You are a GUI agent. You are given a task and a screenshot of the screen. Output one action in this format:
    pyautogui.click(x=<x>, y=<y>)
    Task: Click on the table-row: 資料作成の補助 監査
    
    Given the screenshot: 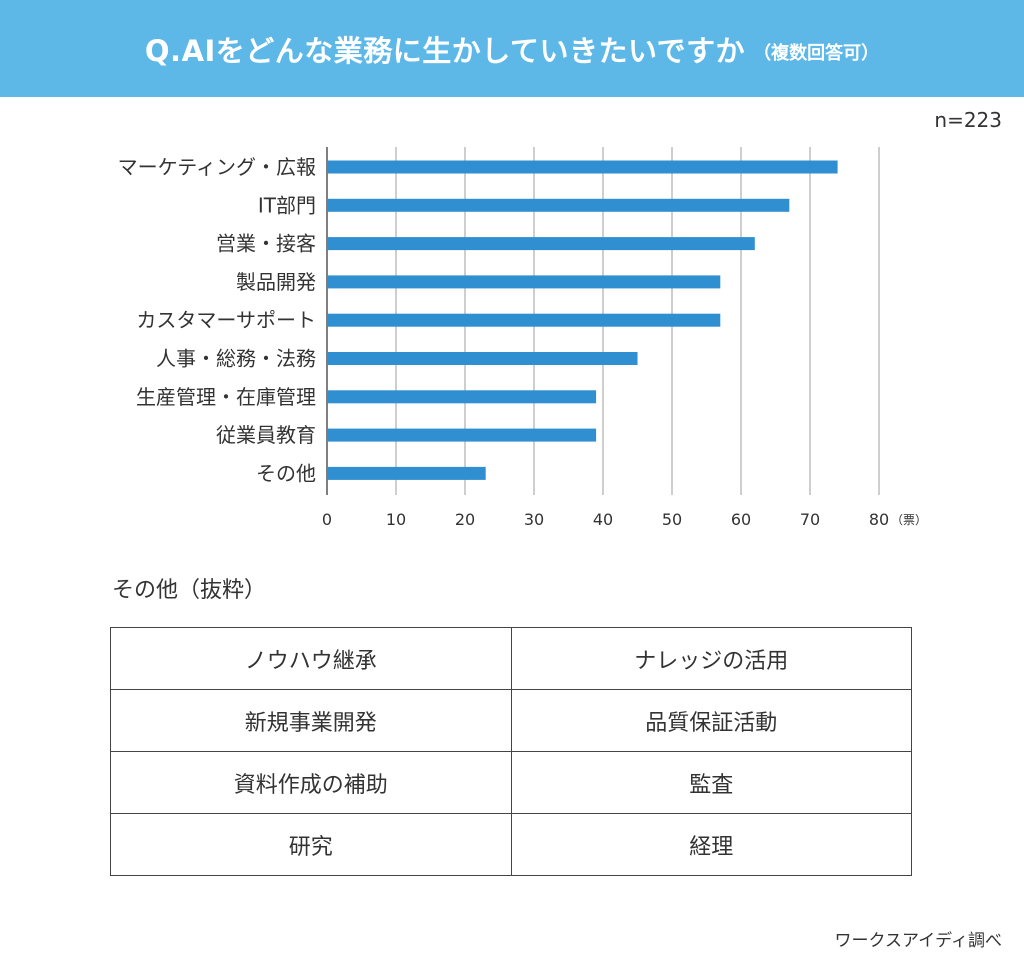 What is the action you would take?
    pyautogui.click(x=511, y=782)
    